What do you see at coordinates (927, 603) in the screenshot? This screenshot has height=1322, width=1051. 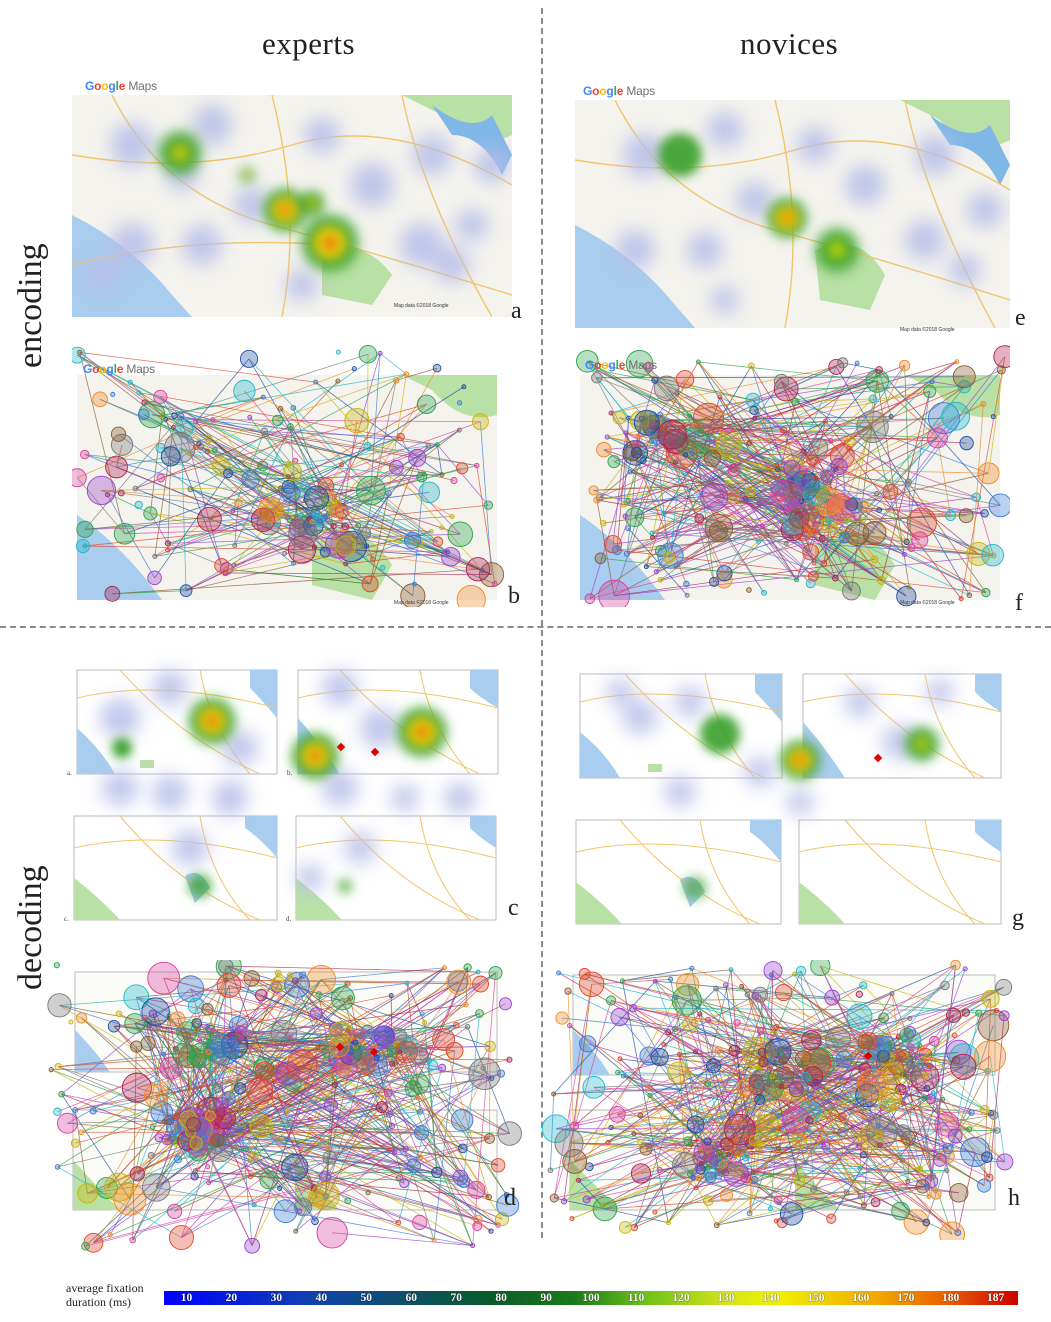 I see `map-data-credit-f: Map data ©2018 Google` at bounding box center [927, 603].